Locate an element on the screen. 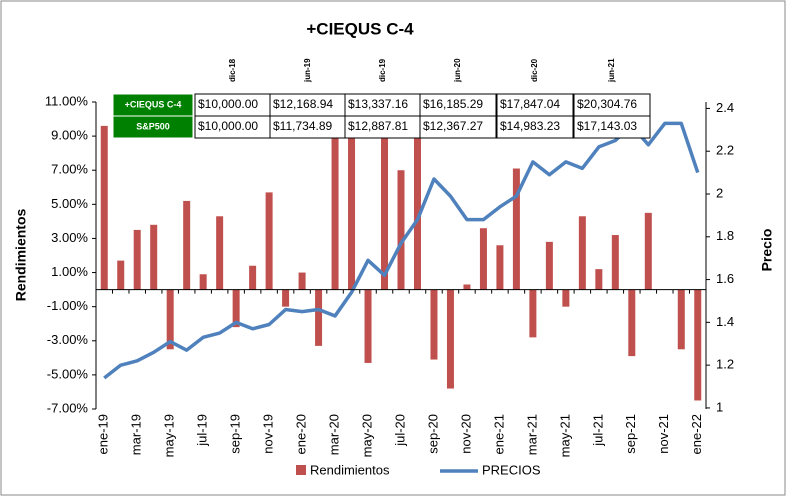 The width and height of the screenshot is (786, 496). column-header: dic-19 is located at coordinates (382, 70).